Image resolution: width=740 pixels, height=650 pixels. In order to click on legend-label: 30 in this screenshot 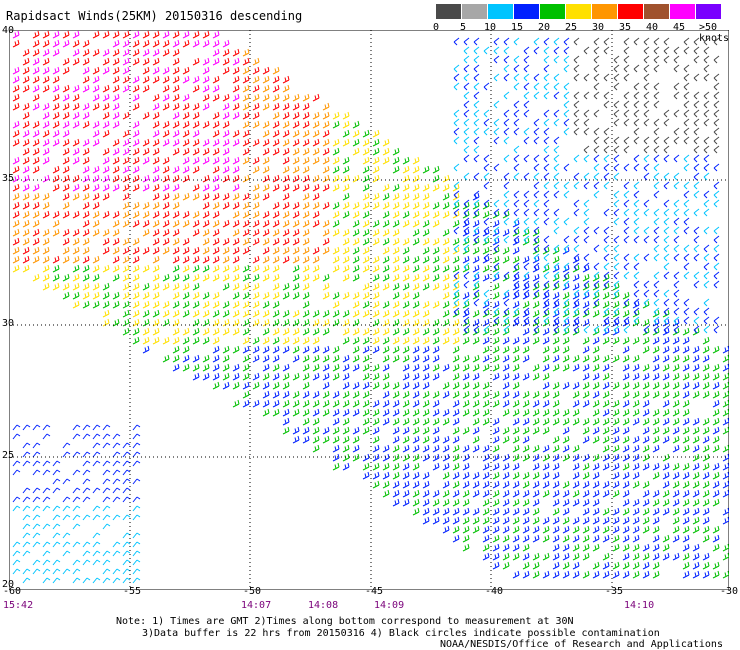, I will do `click(598, 27)`.